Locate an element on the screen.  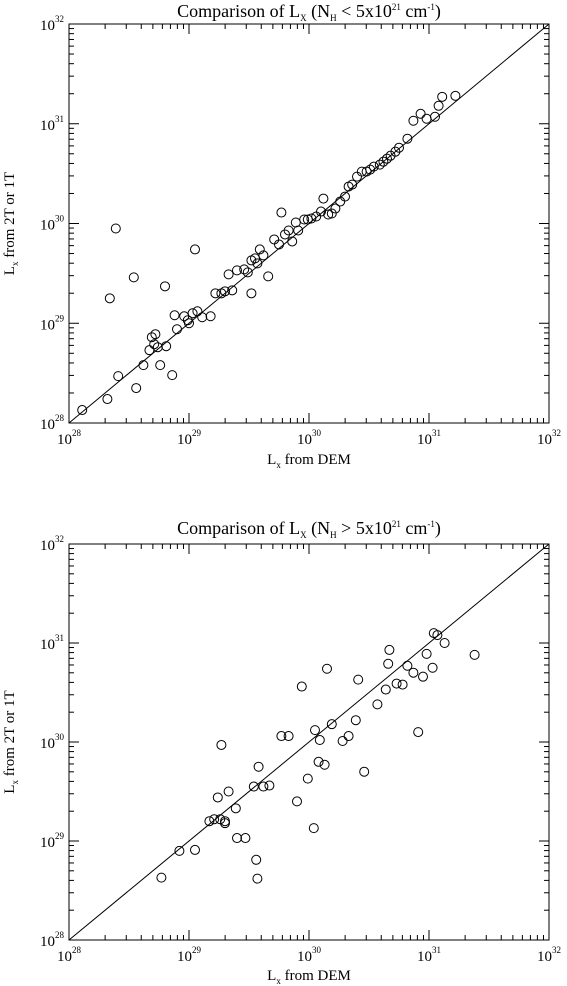
chart-title: Comparison of LX (NH > 5x1021 cm-1) is located at coordinates (309, 529).